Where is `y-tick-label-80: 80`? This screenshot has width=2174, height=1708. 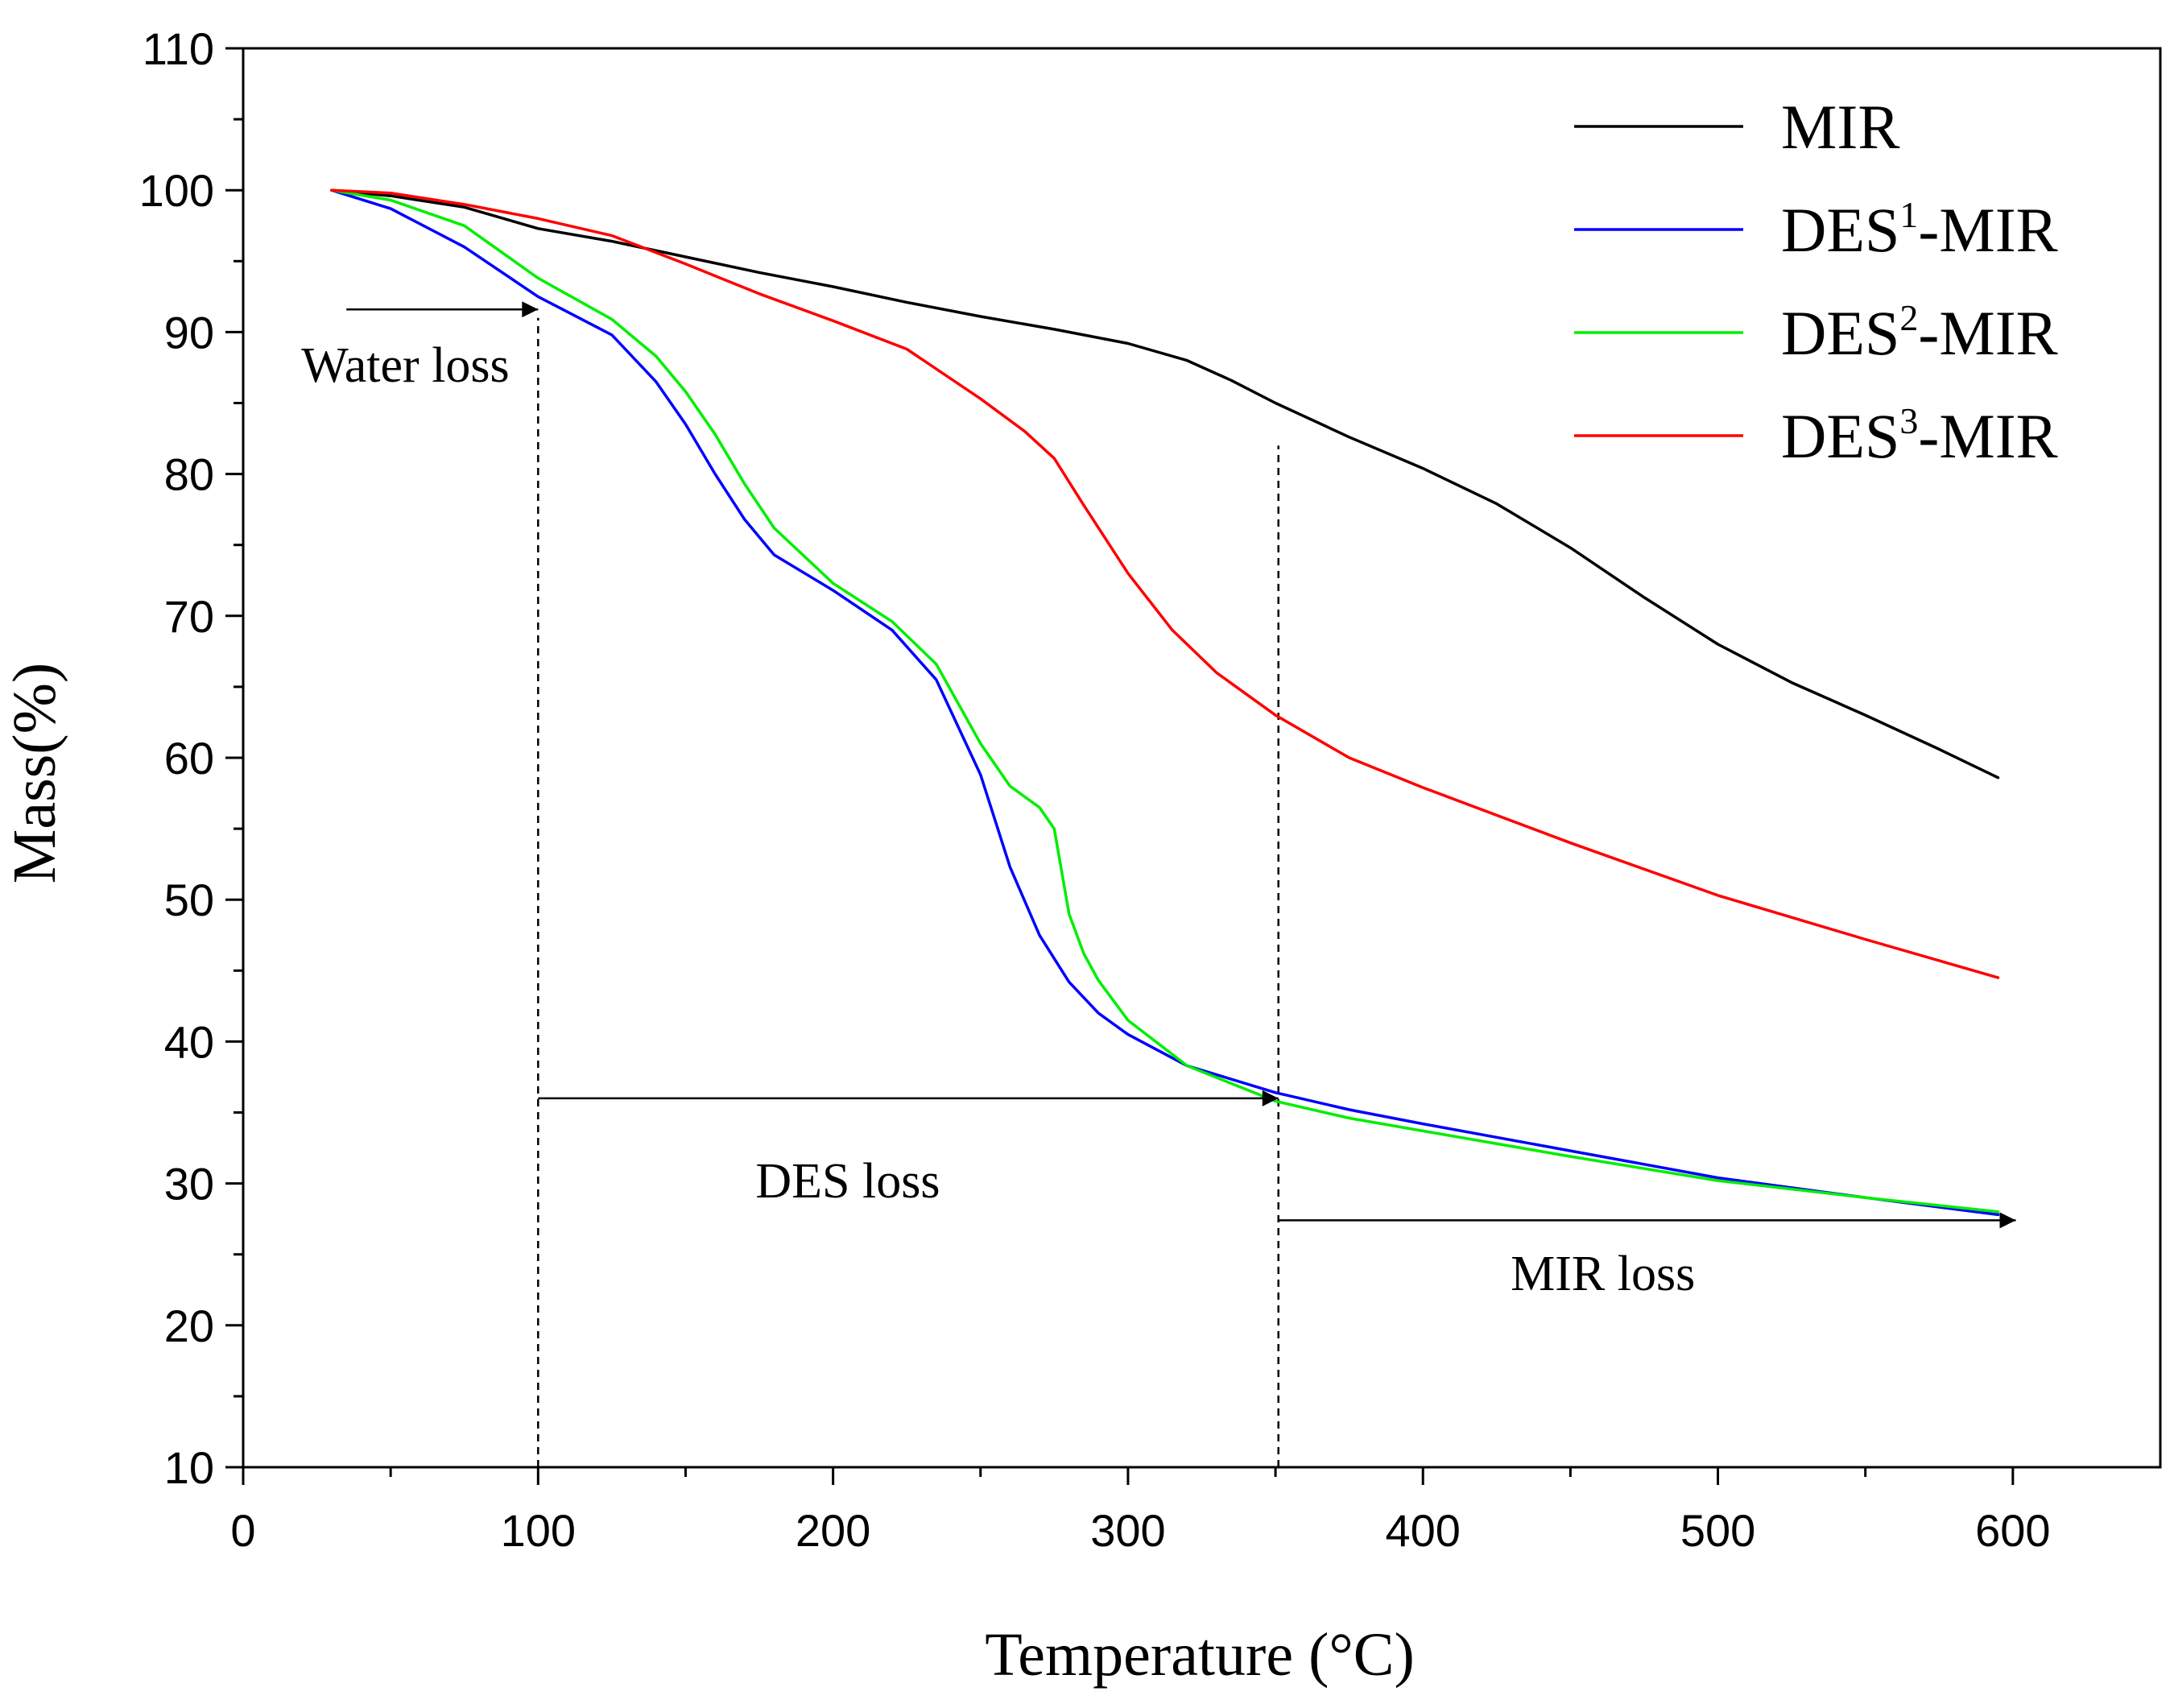
y-tick-label-80: 80 is located at coordinates (189, 475).